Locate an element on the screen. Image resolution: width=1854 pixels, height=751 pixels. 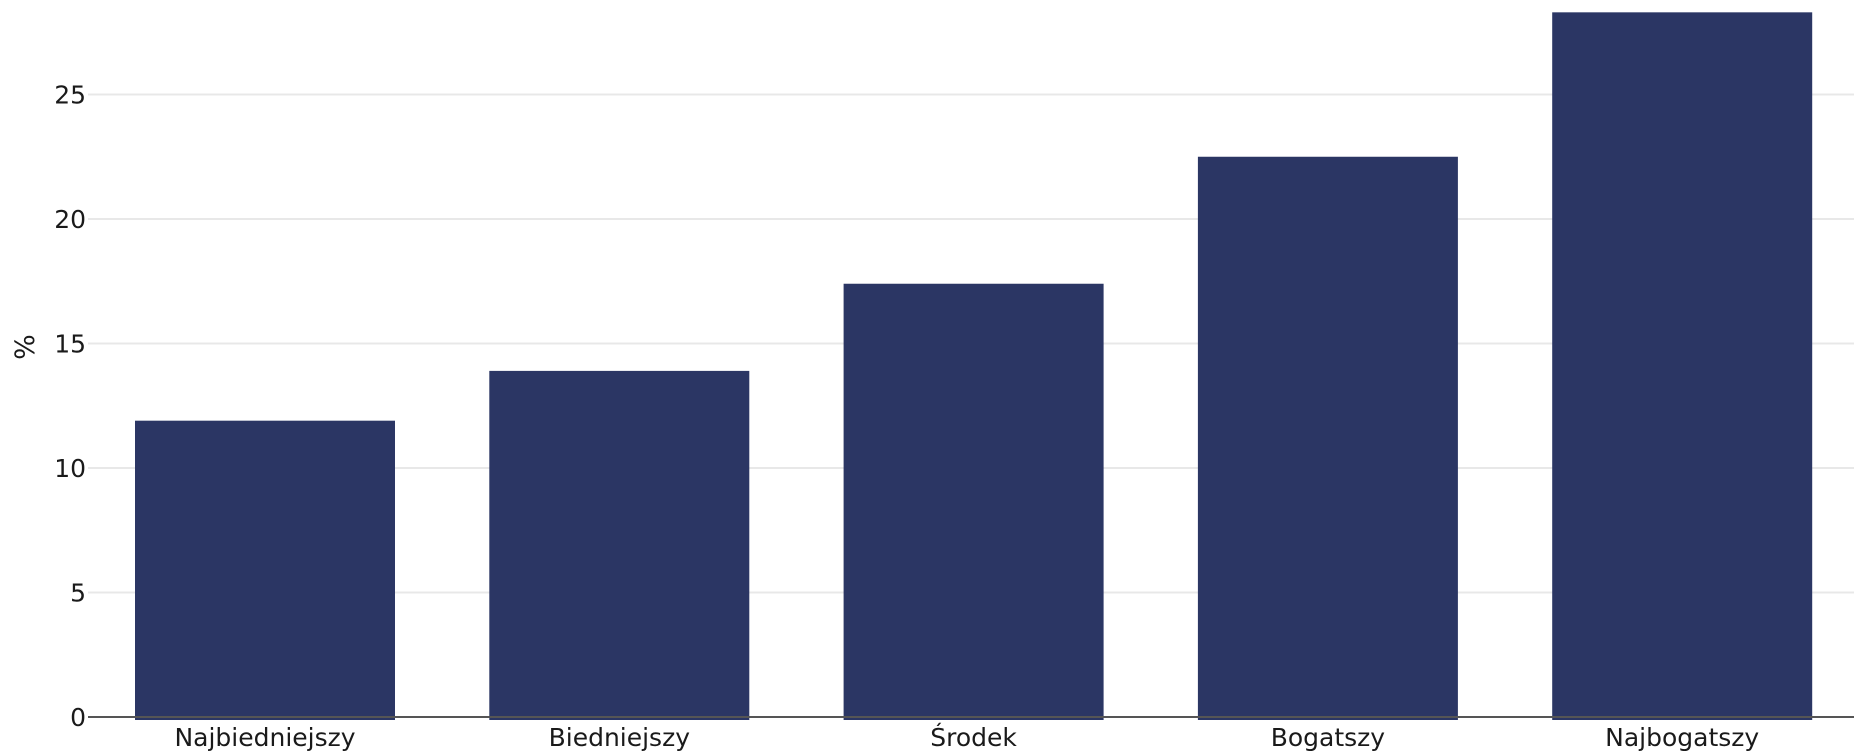
x-tick-label: Środek is located at coordinates (973, 736).